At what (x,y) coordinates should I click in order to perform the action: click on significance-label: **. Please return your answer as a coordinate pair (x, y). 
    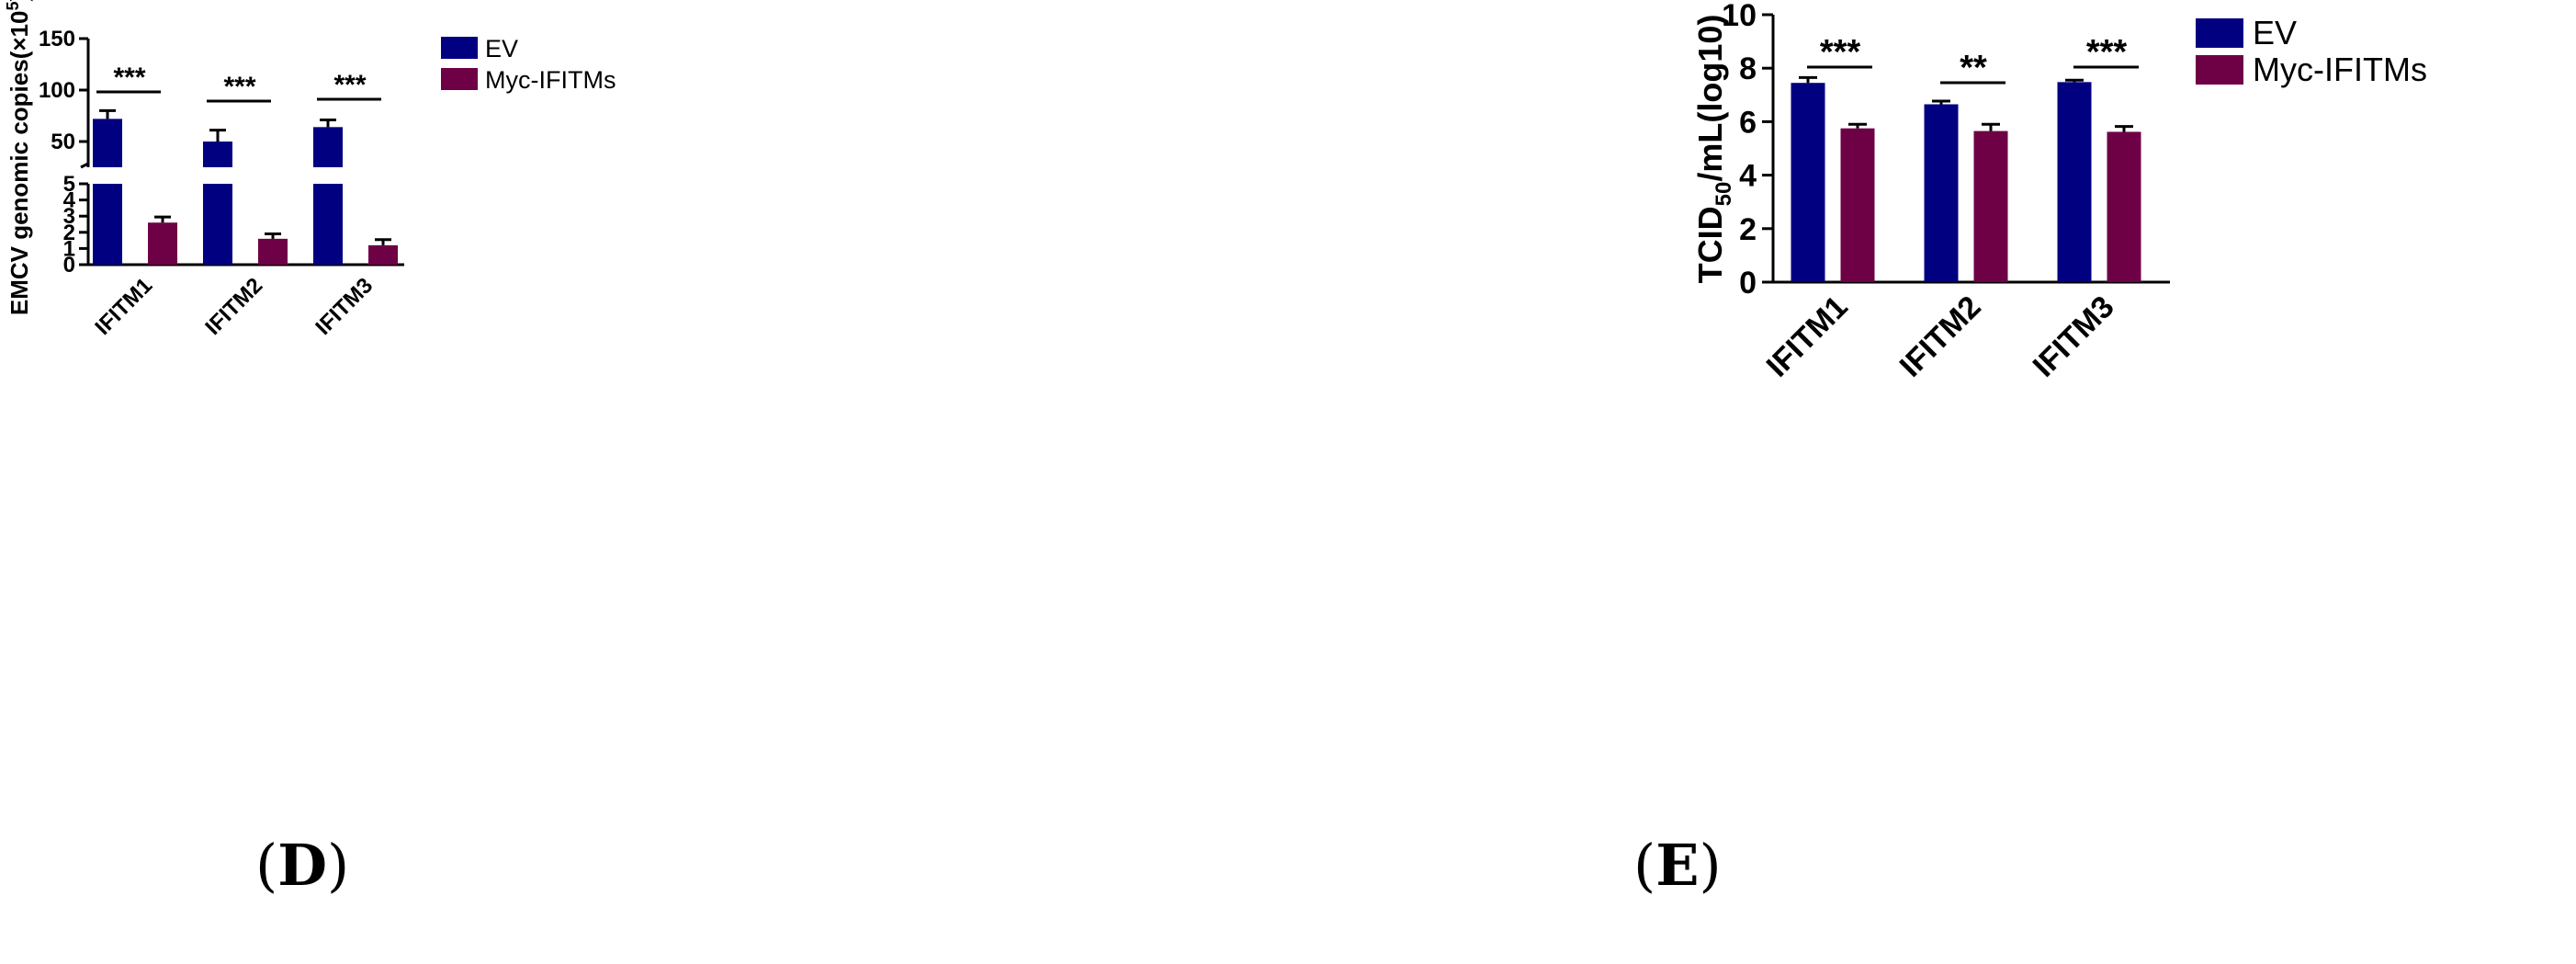
    Looking at the image, I should click on (1973, 68).